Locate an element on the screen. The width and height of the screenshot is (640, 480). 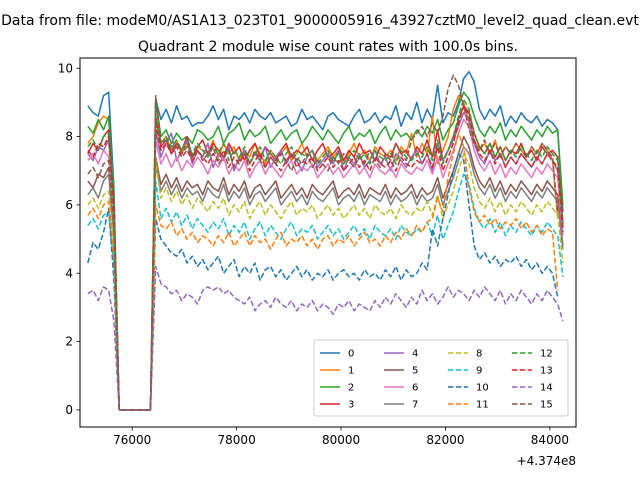
legend-label-7: 7 is located at coordinates (415, 405).